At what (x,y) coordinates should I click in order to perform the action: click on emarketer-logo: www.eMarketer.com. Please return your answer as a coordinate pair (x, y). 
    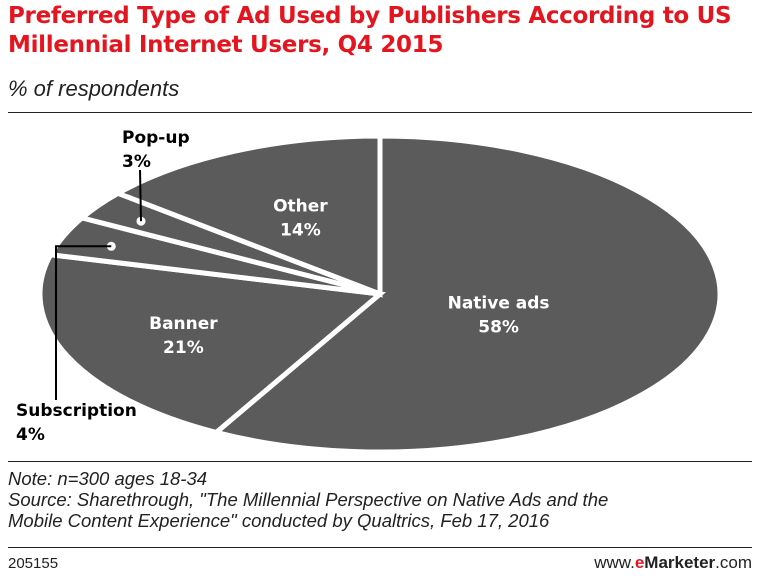
    Looking at the image, I should click on (673, 563).